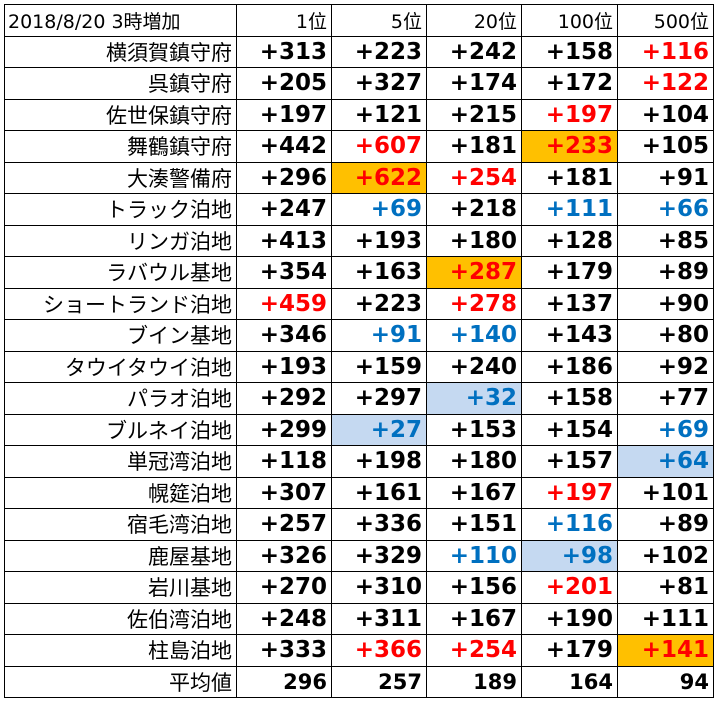 The image size is (717, 726). I want to click on value-cell-rank-100: +143, so click(569, 335).